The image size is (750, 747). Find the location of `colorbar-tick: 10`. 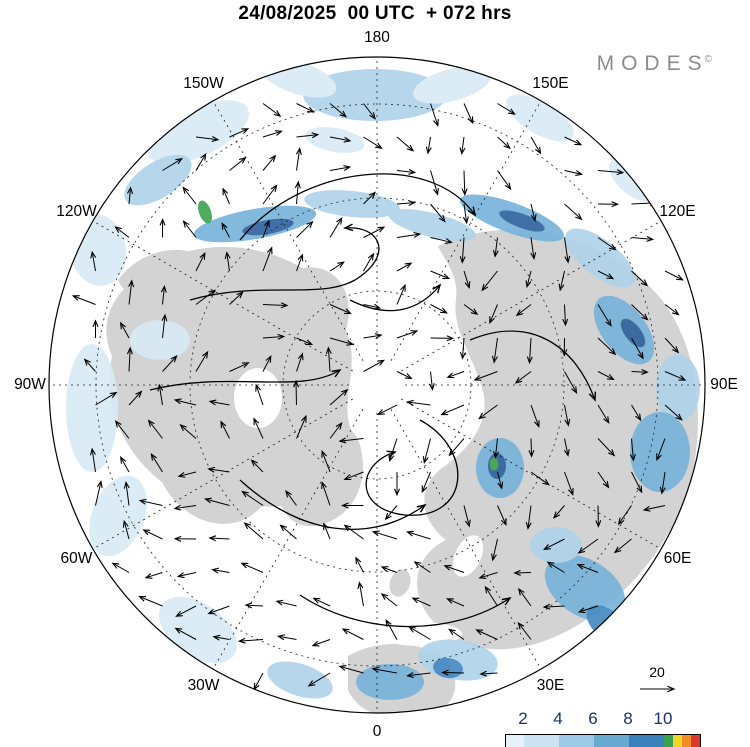

colorbar-tick: 10 is located at coordinates (663, 718).